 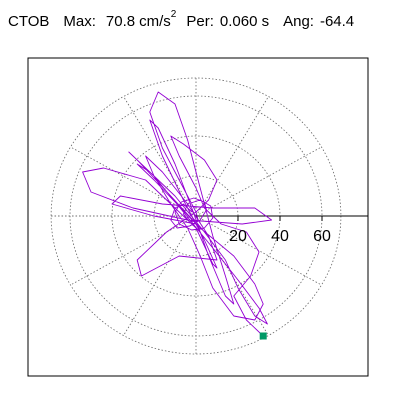 I want to click on ring-label: 40, so click(x=280, y=236).